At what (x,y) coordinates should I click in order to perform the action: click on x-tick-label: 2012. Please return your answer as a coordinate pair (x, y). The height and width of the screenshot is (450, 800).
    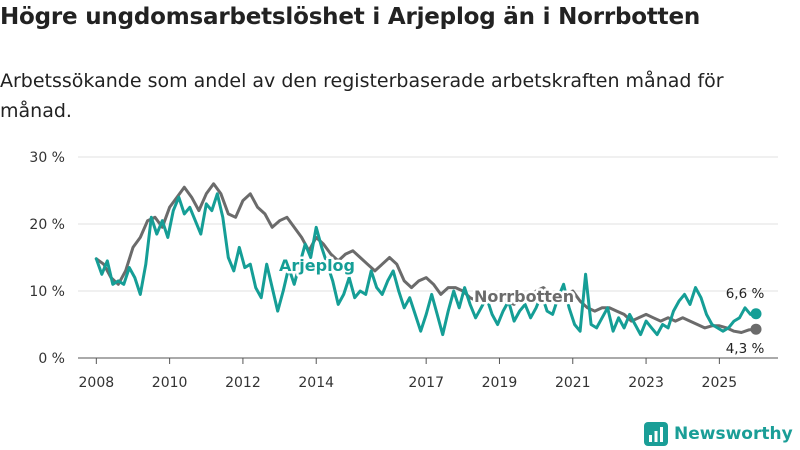
    Looking at the image, I should click on (243, 383).